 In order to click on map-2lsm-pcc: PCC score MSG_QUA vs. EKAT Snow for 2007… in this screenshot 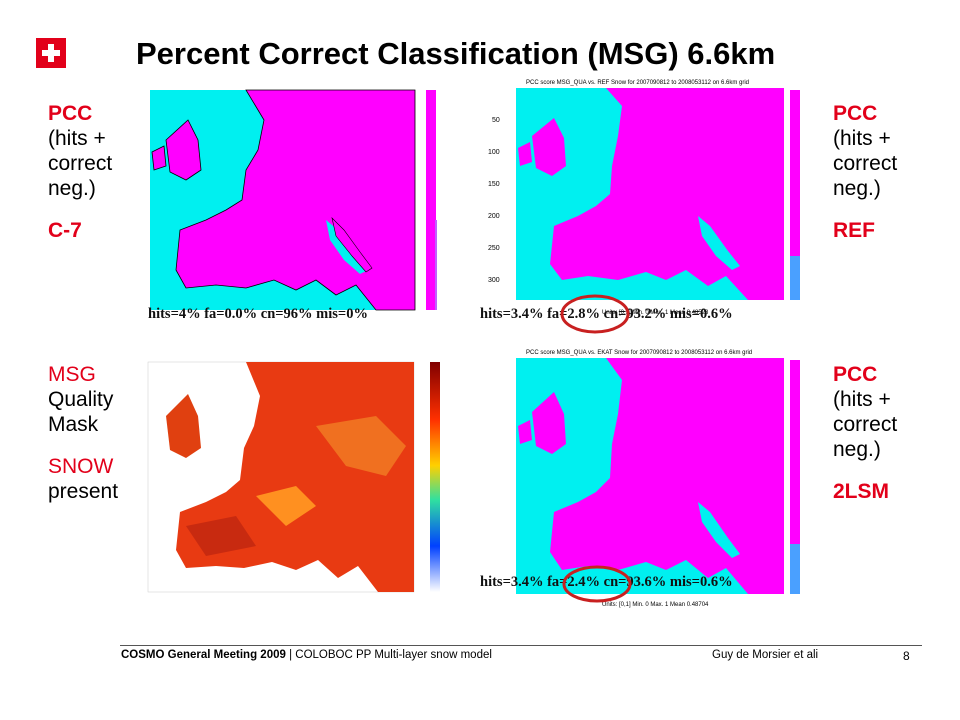, I will do `click(647, 476)`.